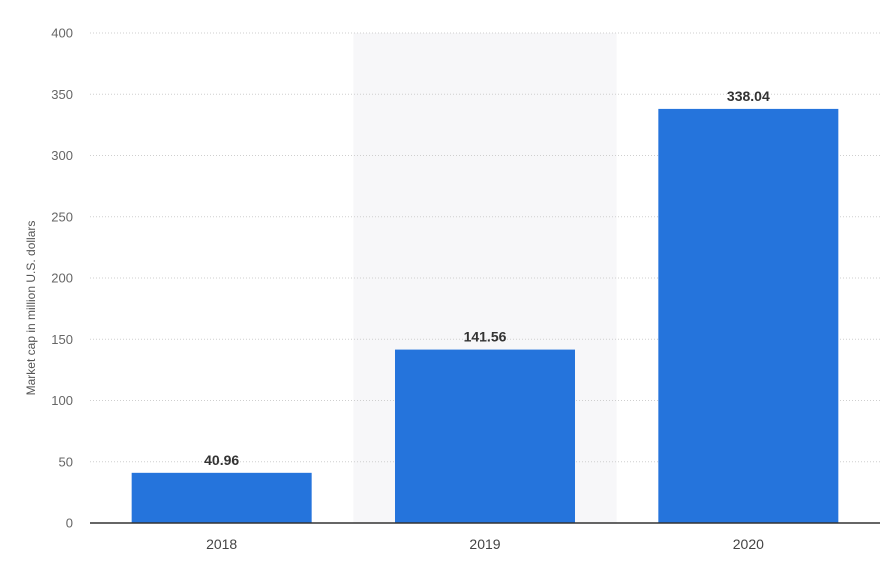 This screenshot has width=888, height=575. Describe the element at coordinates (62, 400) in the screenshot. I see `y-tick-label: 100` at that location.